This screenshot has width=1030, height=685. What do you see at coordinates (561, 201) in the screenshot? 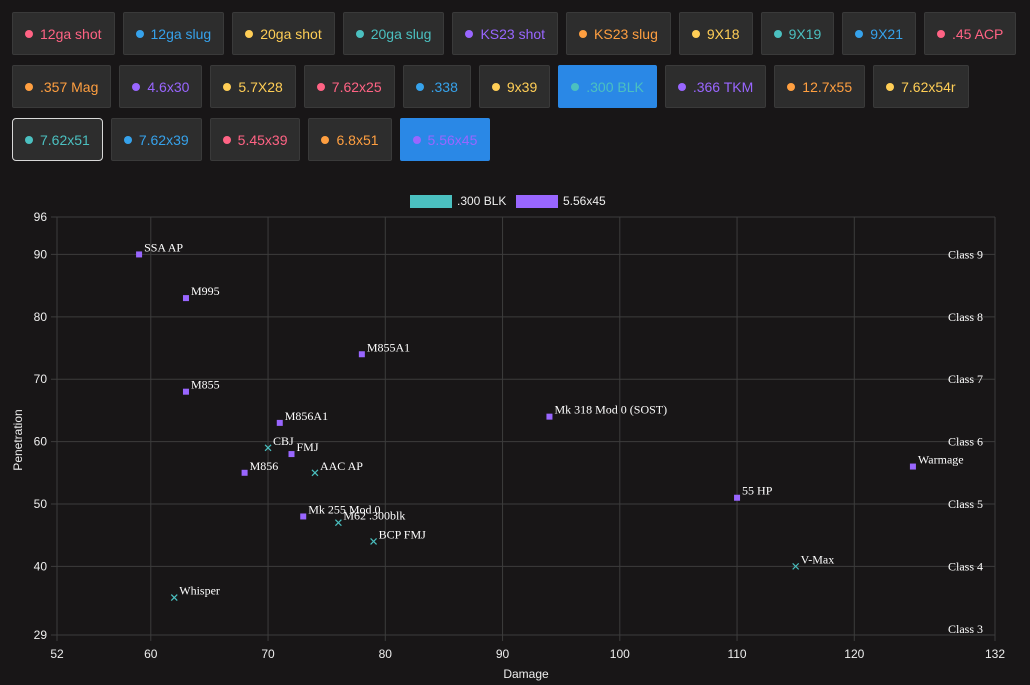
I see `legend-item: 5.56x45` at bounding box center [561, 201].